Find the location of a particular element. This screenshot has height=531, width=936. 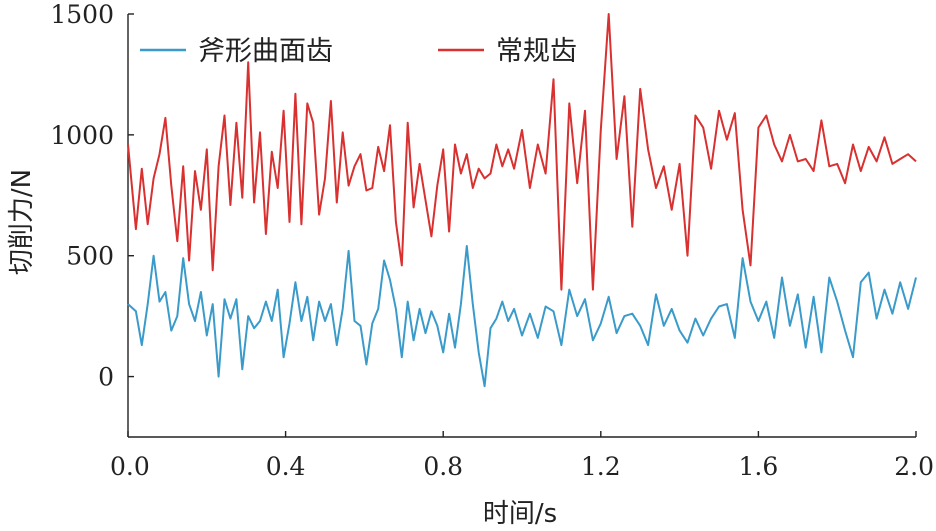

x-tick-label: 0.0 is located at coordinates (130, 466).